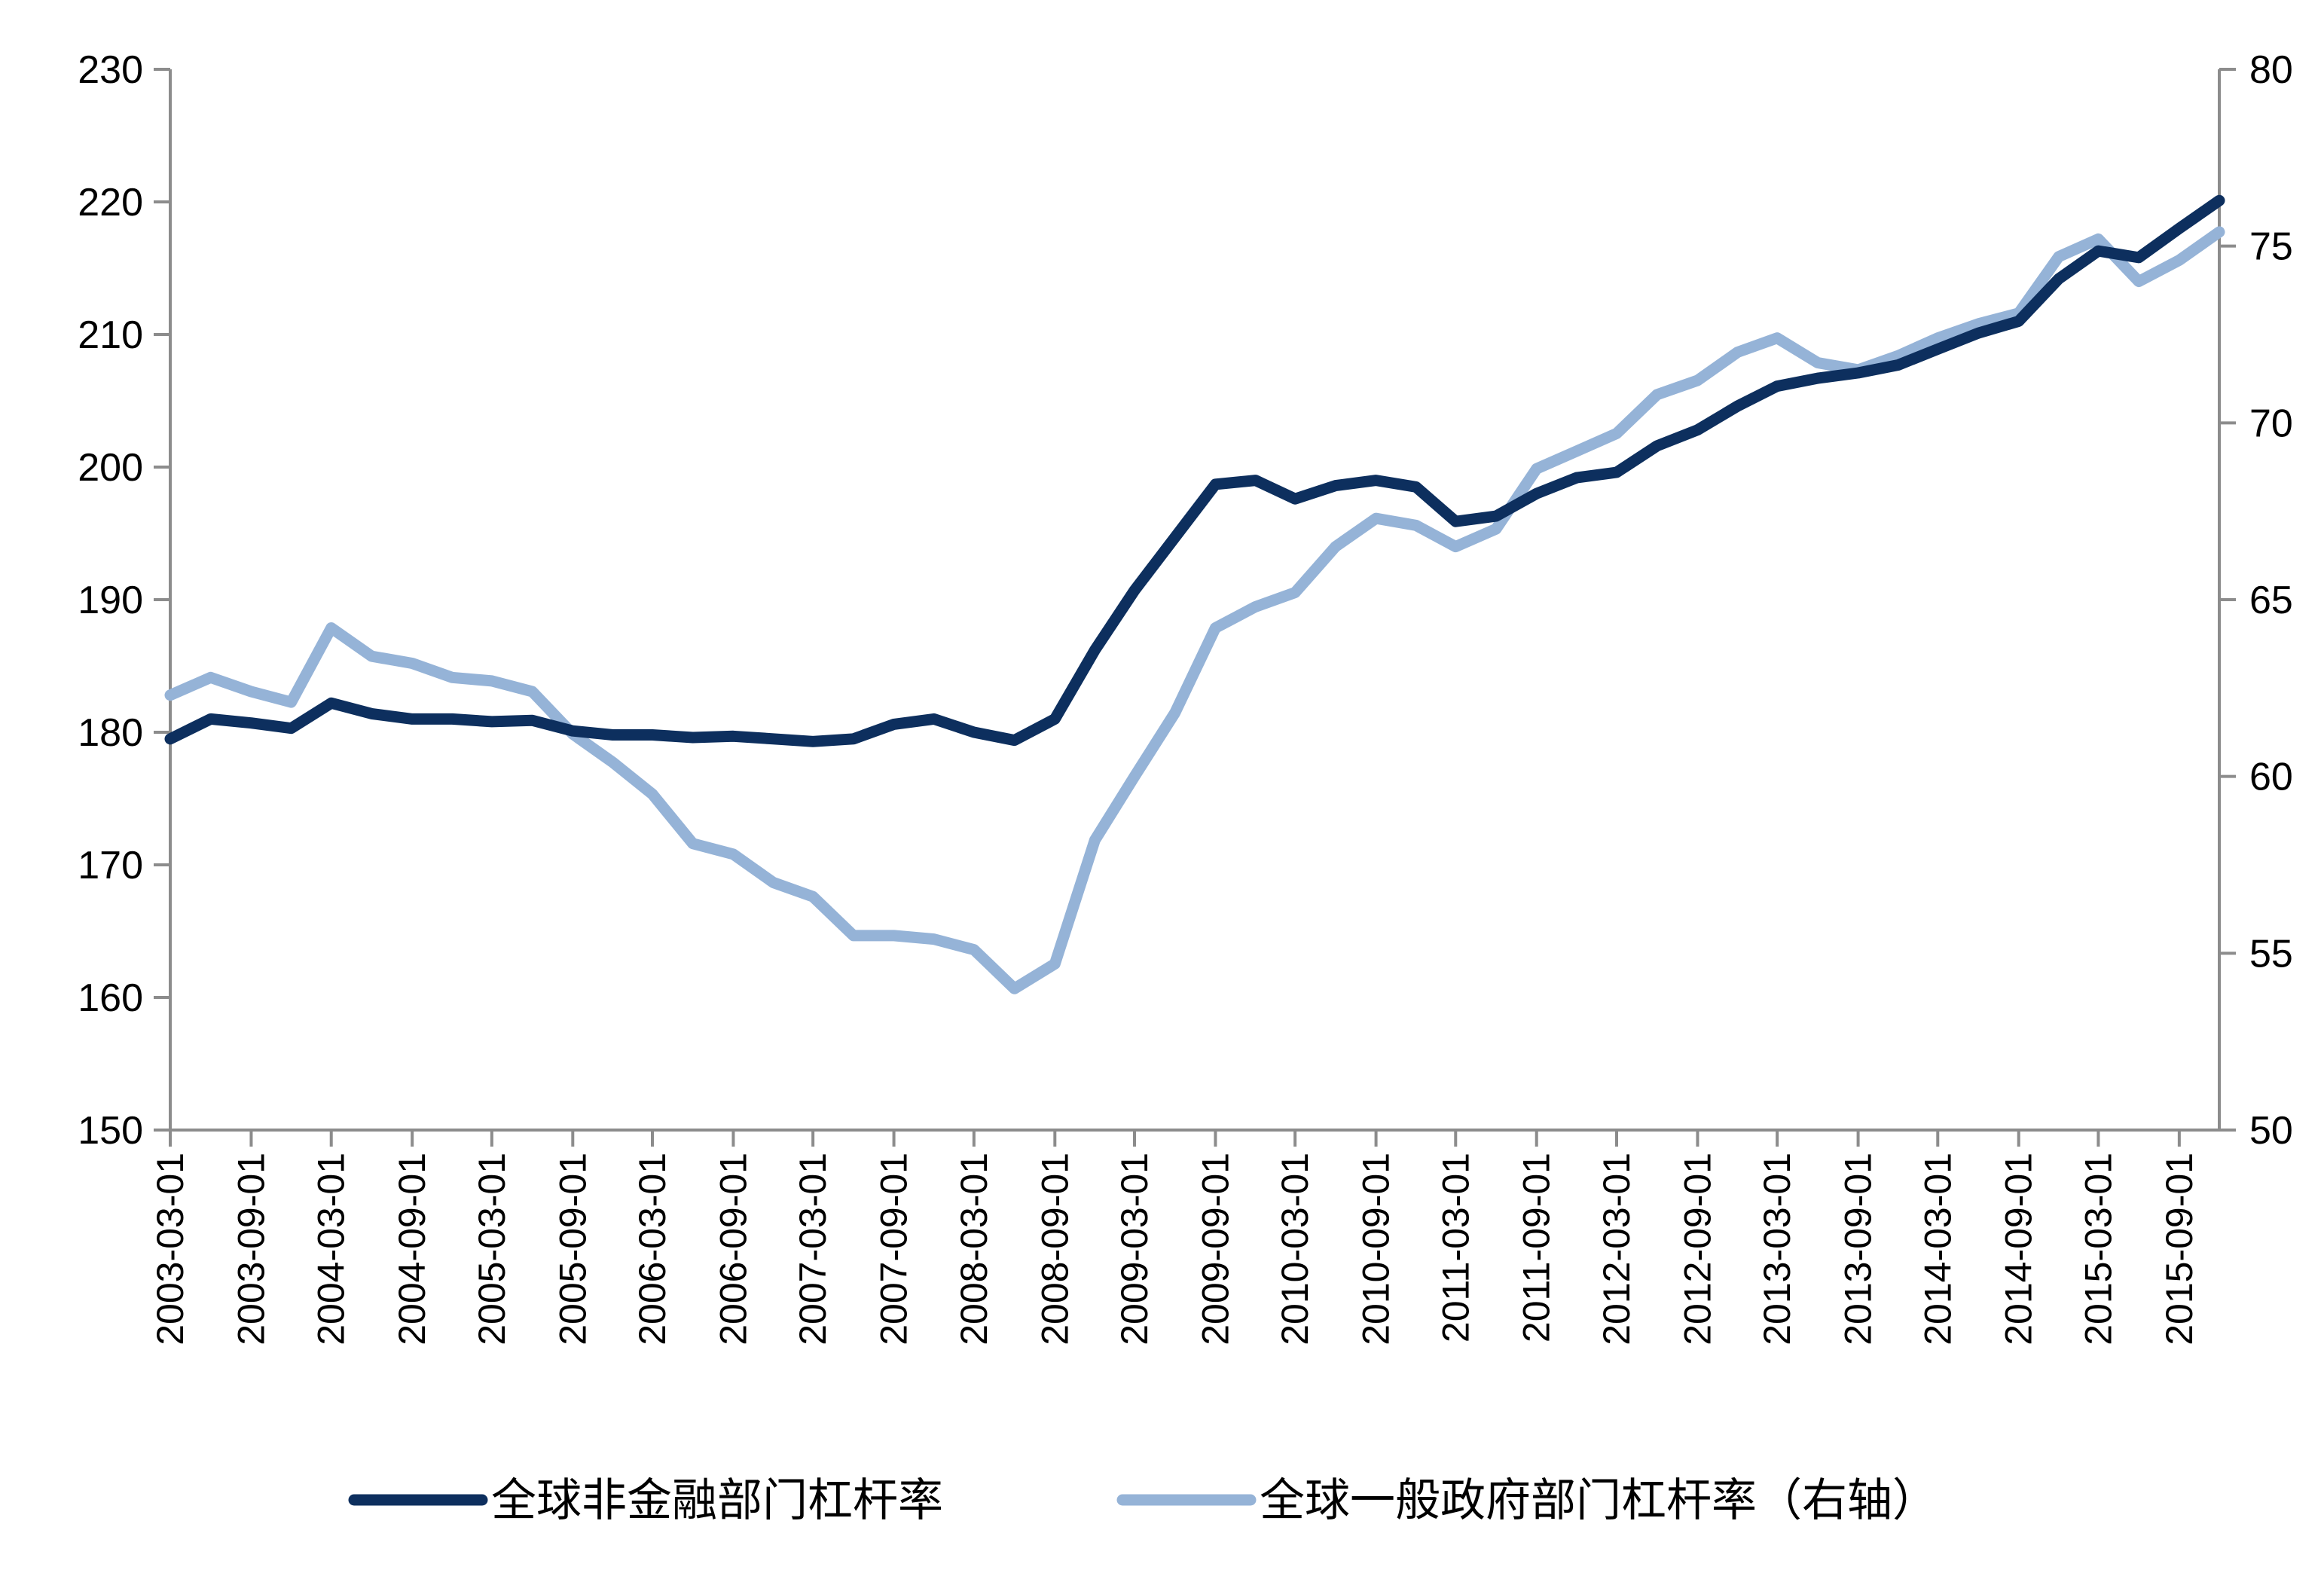 The width and height of the screenshot is (2324, 1573). What do you see at coordinates (1599, 1500) in the screenshot?
I see `legend-label-series-2: 全球一般政府部门杠杆率（右轴）` at bounding box center [1599, 1500].